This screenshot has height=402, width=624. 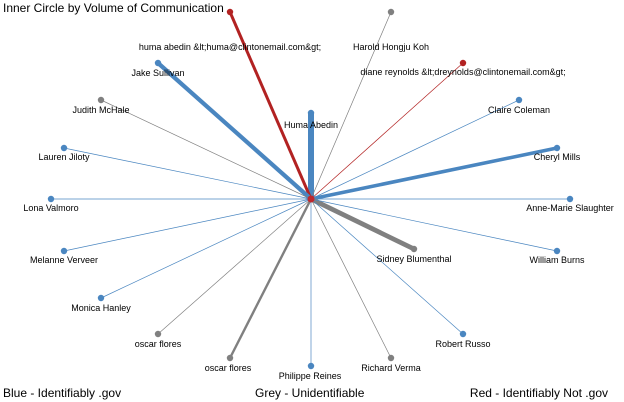 What do you see at coordinates (101, 308) in the screenshot?
I see `node-label-14: Monica Hanley` at bounding box center [101, 308].